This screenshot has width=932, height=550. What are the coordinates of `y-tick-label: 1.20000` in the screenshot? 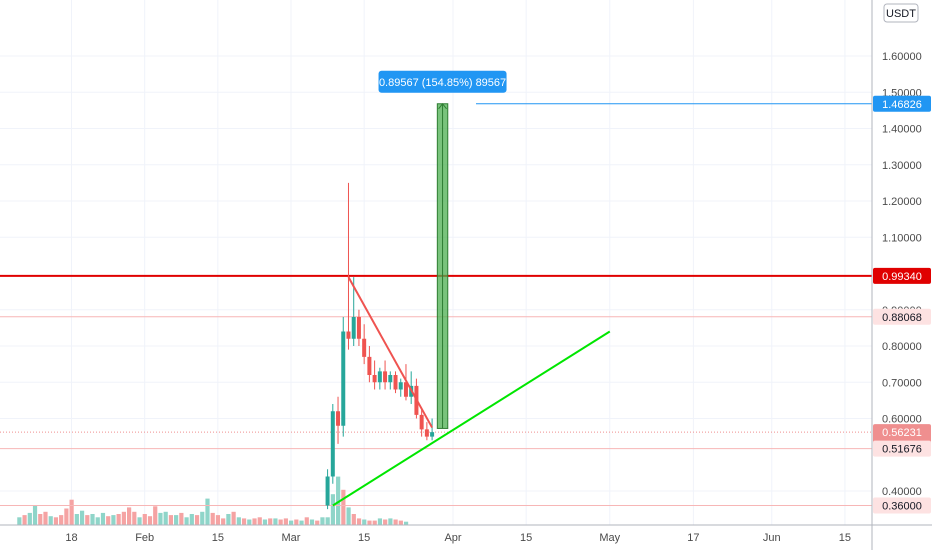 It's located at (902, 202).